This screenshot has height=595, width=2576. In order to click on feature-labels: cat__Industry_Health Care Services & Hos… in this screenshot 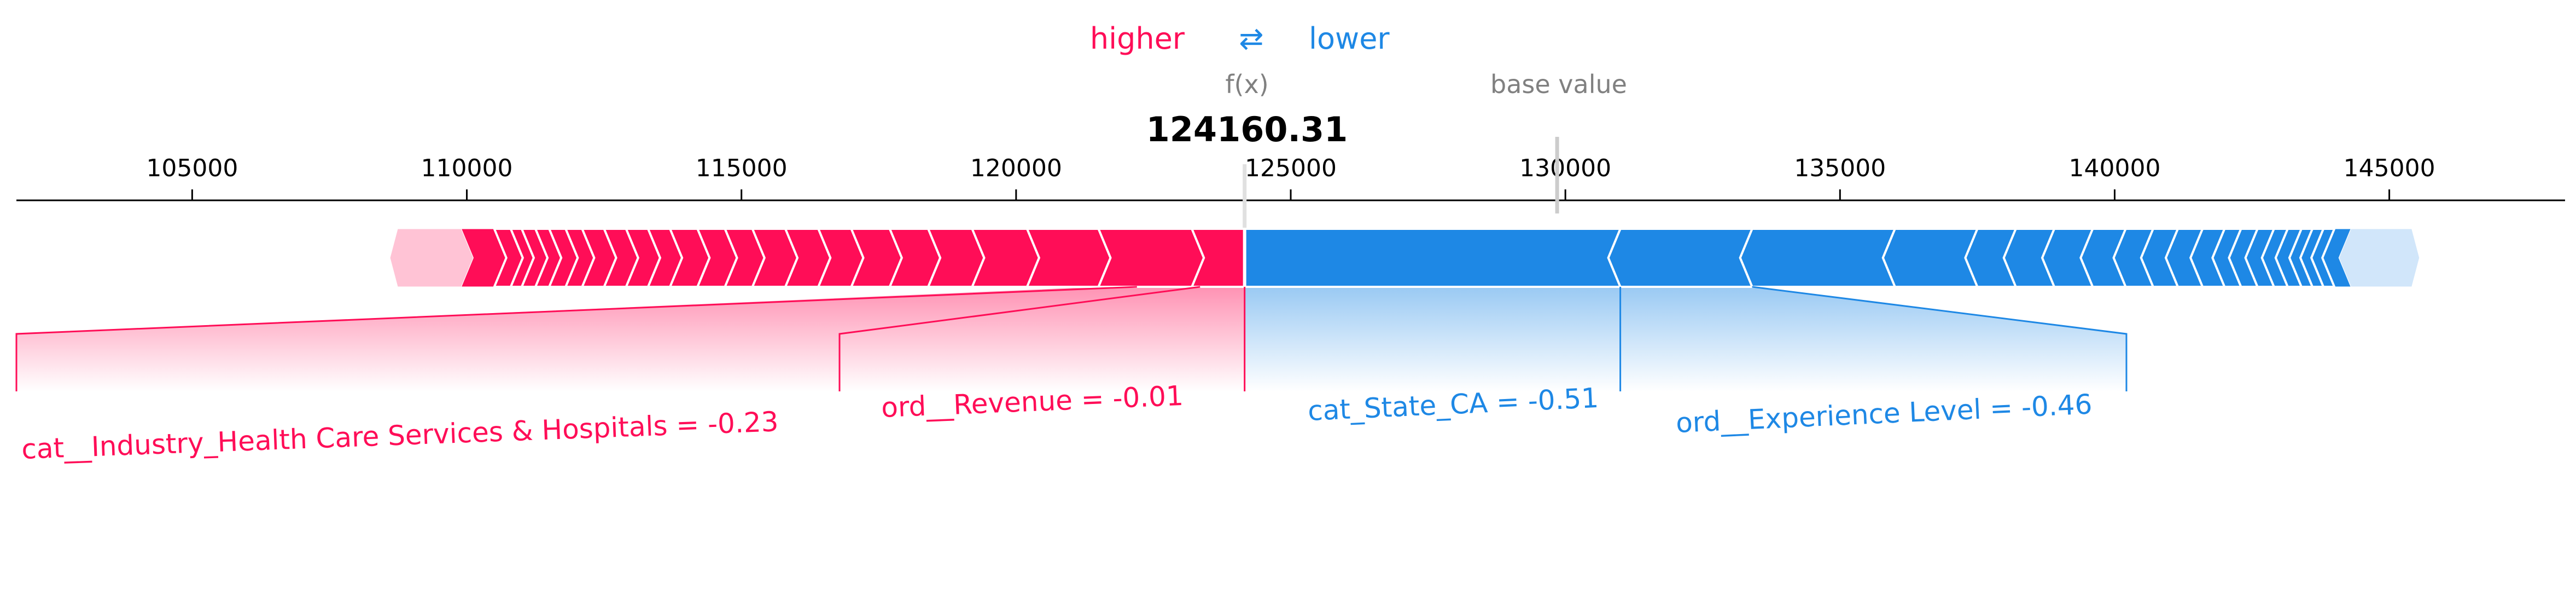, I will do `click(1057, 422)`.